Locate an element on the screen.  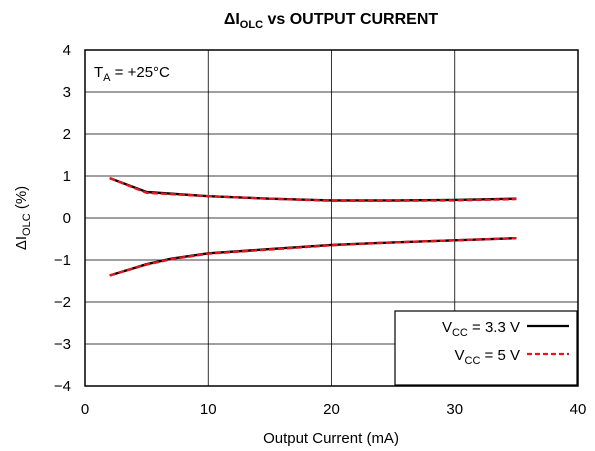
series-line-vcc-5v-lower is located at coordinates (313, 257).